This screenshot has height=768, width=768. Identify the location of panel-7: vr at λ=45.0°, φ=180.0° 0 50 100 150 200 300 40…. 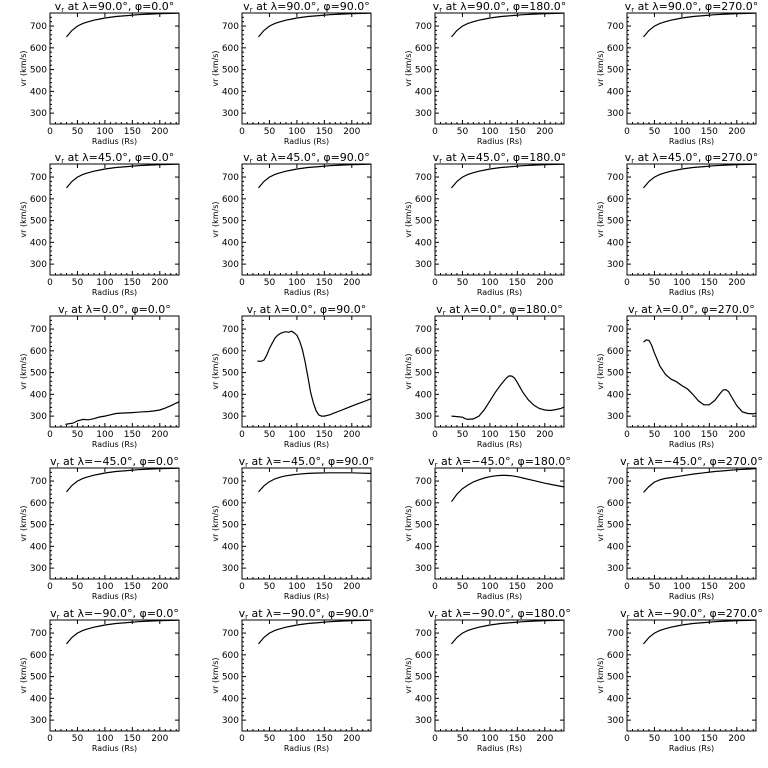
(485, 224).